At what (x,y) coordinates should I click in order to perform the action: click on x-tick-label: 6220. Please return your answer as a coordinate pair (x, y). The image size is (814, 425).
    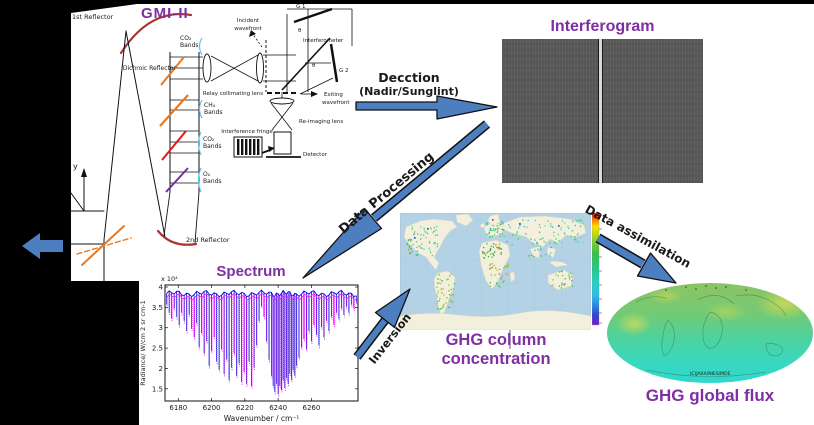
    Looking at the image, I should click on (245, 408).